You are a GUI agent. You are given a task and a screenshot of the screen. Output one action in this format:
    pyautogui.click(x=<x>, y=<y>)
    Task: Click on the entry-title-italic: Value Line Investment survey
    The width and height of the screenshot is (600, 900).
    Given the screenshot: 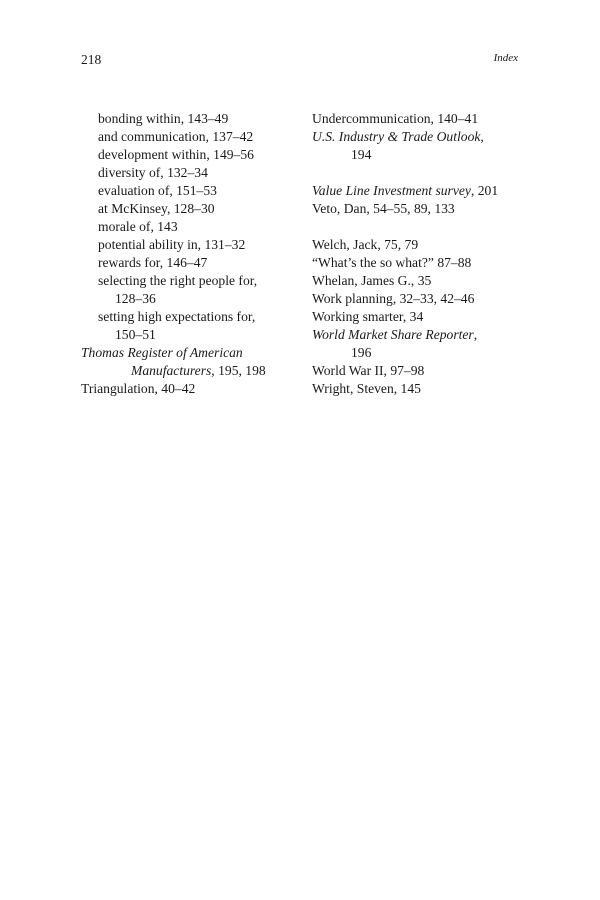 What is the action you would take?
    pyautogui.click(x=391, y=190)
    